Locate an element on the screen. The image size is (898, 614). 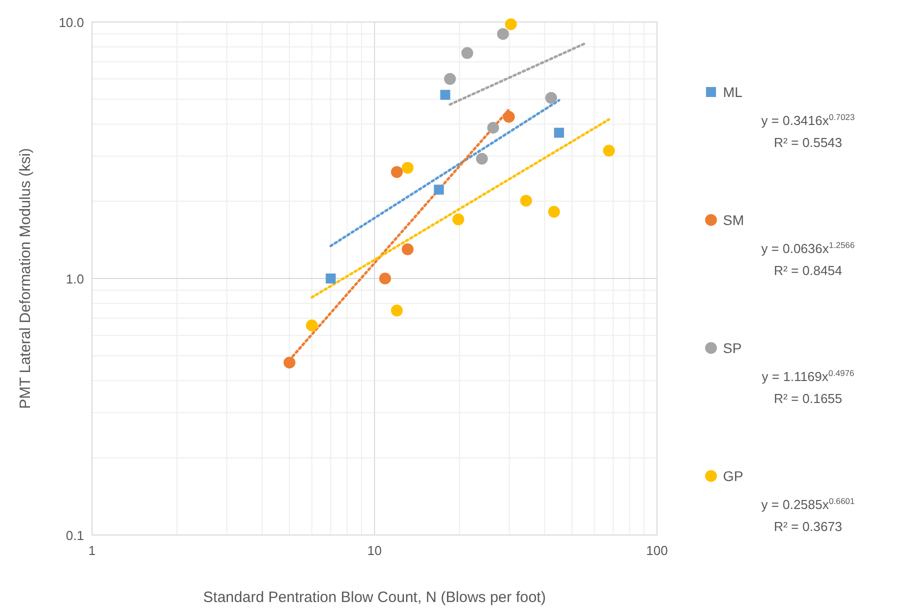
y-tick-label: 1.0 is located at coordinates (75, 279).